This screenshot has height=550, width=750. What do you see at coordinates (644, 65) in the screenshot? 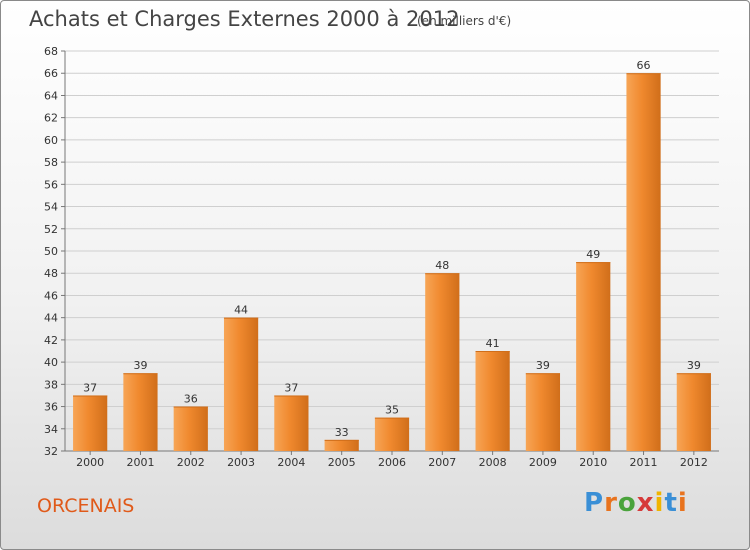
I see `data-label: 66` at bounding box center [644, 65].